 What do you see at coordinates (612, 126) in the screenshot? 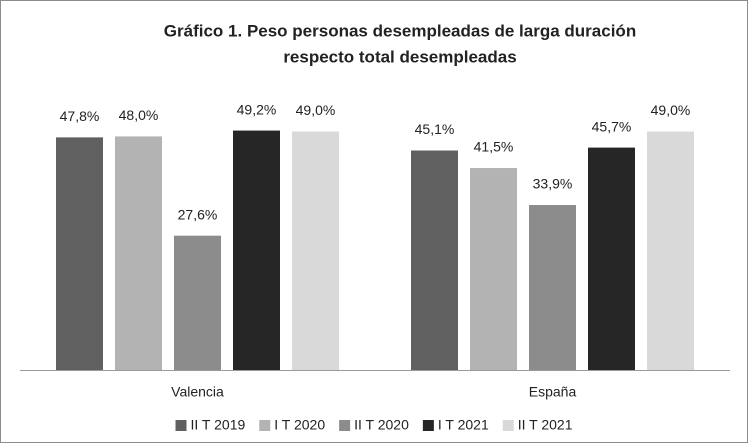
I see `data-label: 45,7%` at bounding box center [612, 126].